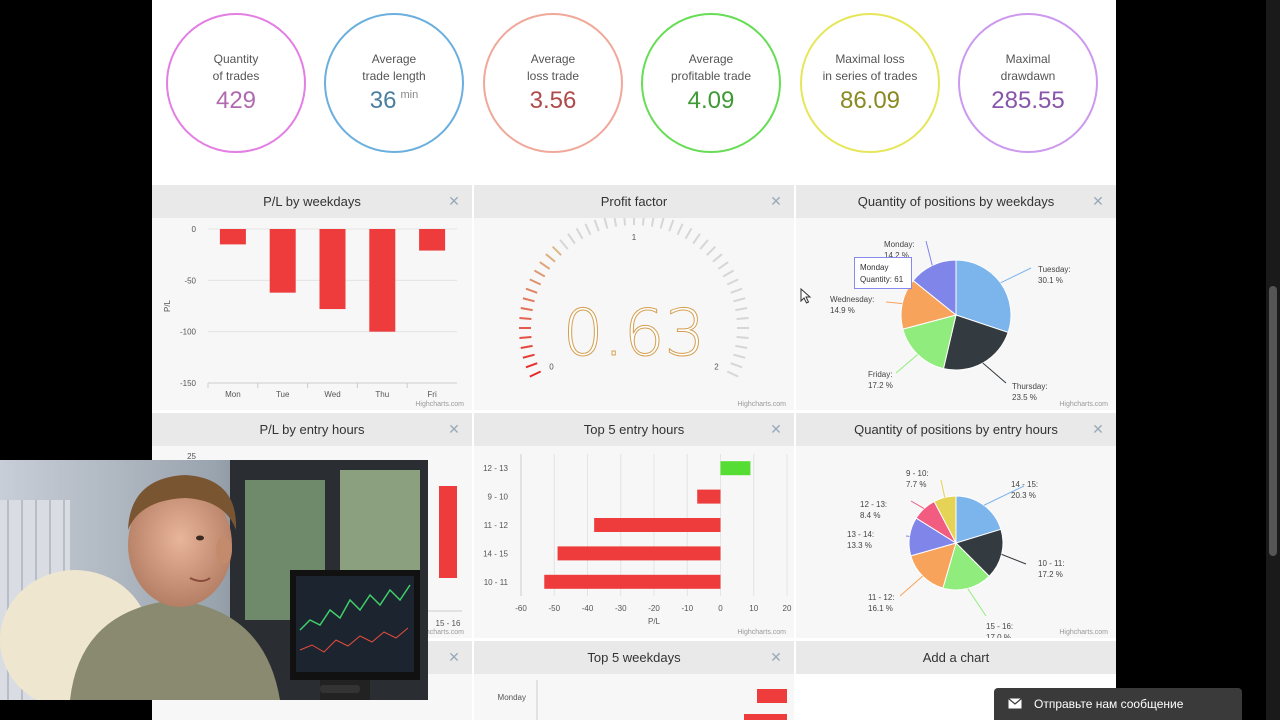  What do you see at coordinates (880, 608) in the screenshot?
I see `pie-label-pct: 16.1 %` at bounding box center [880, 608].